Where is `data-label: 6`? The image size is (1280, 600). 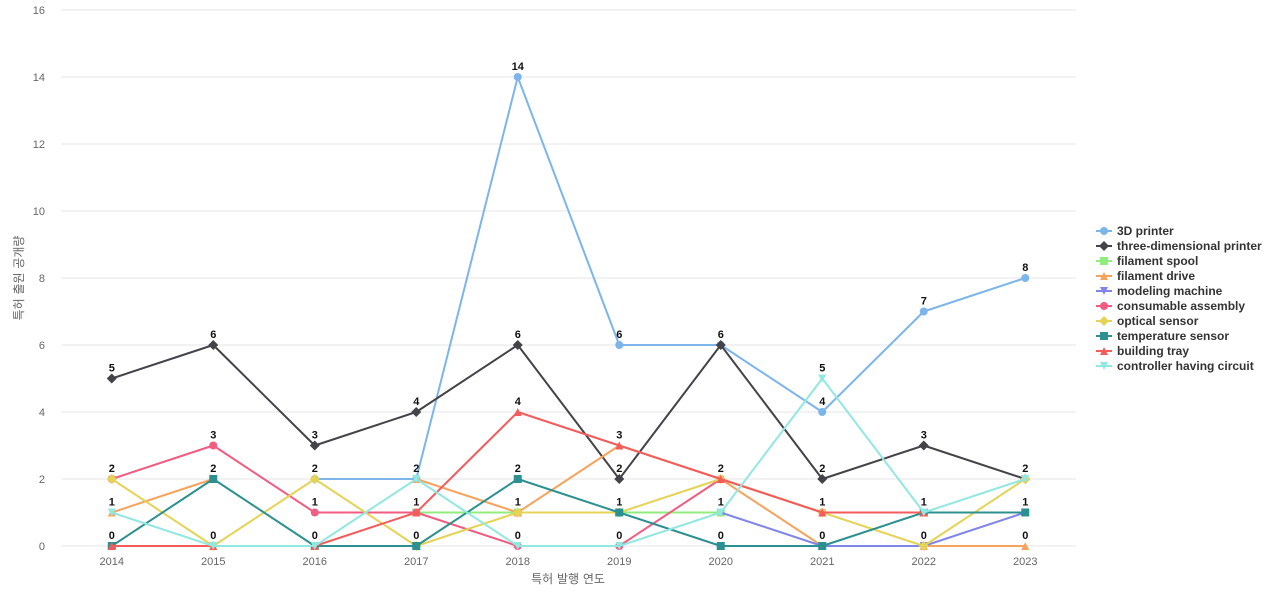 data-label: 6 is located at coordinates (518, 335).